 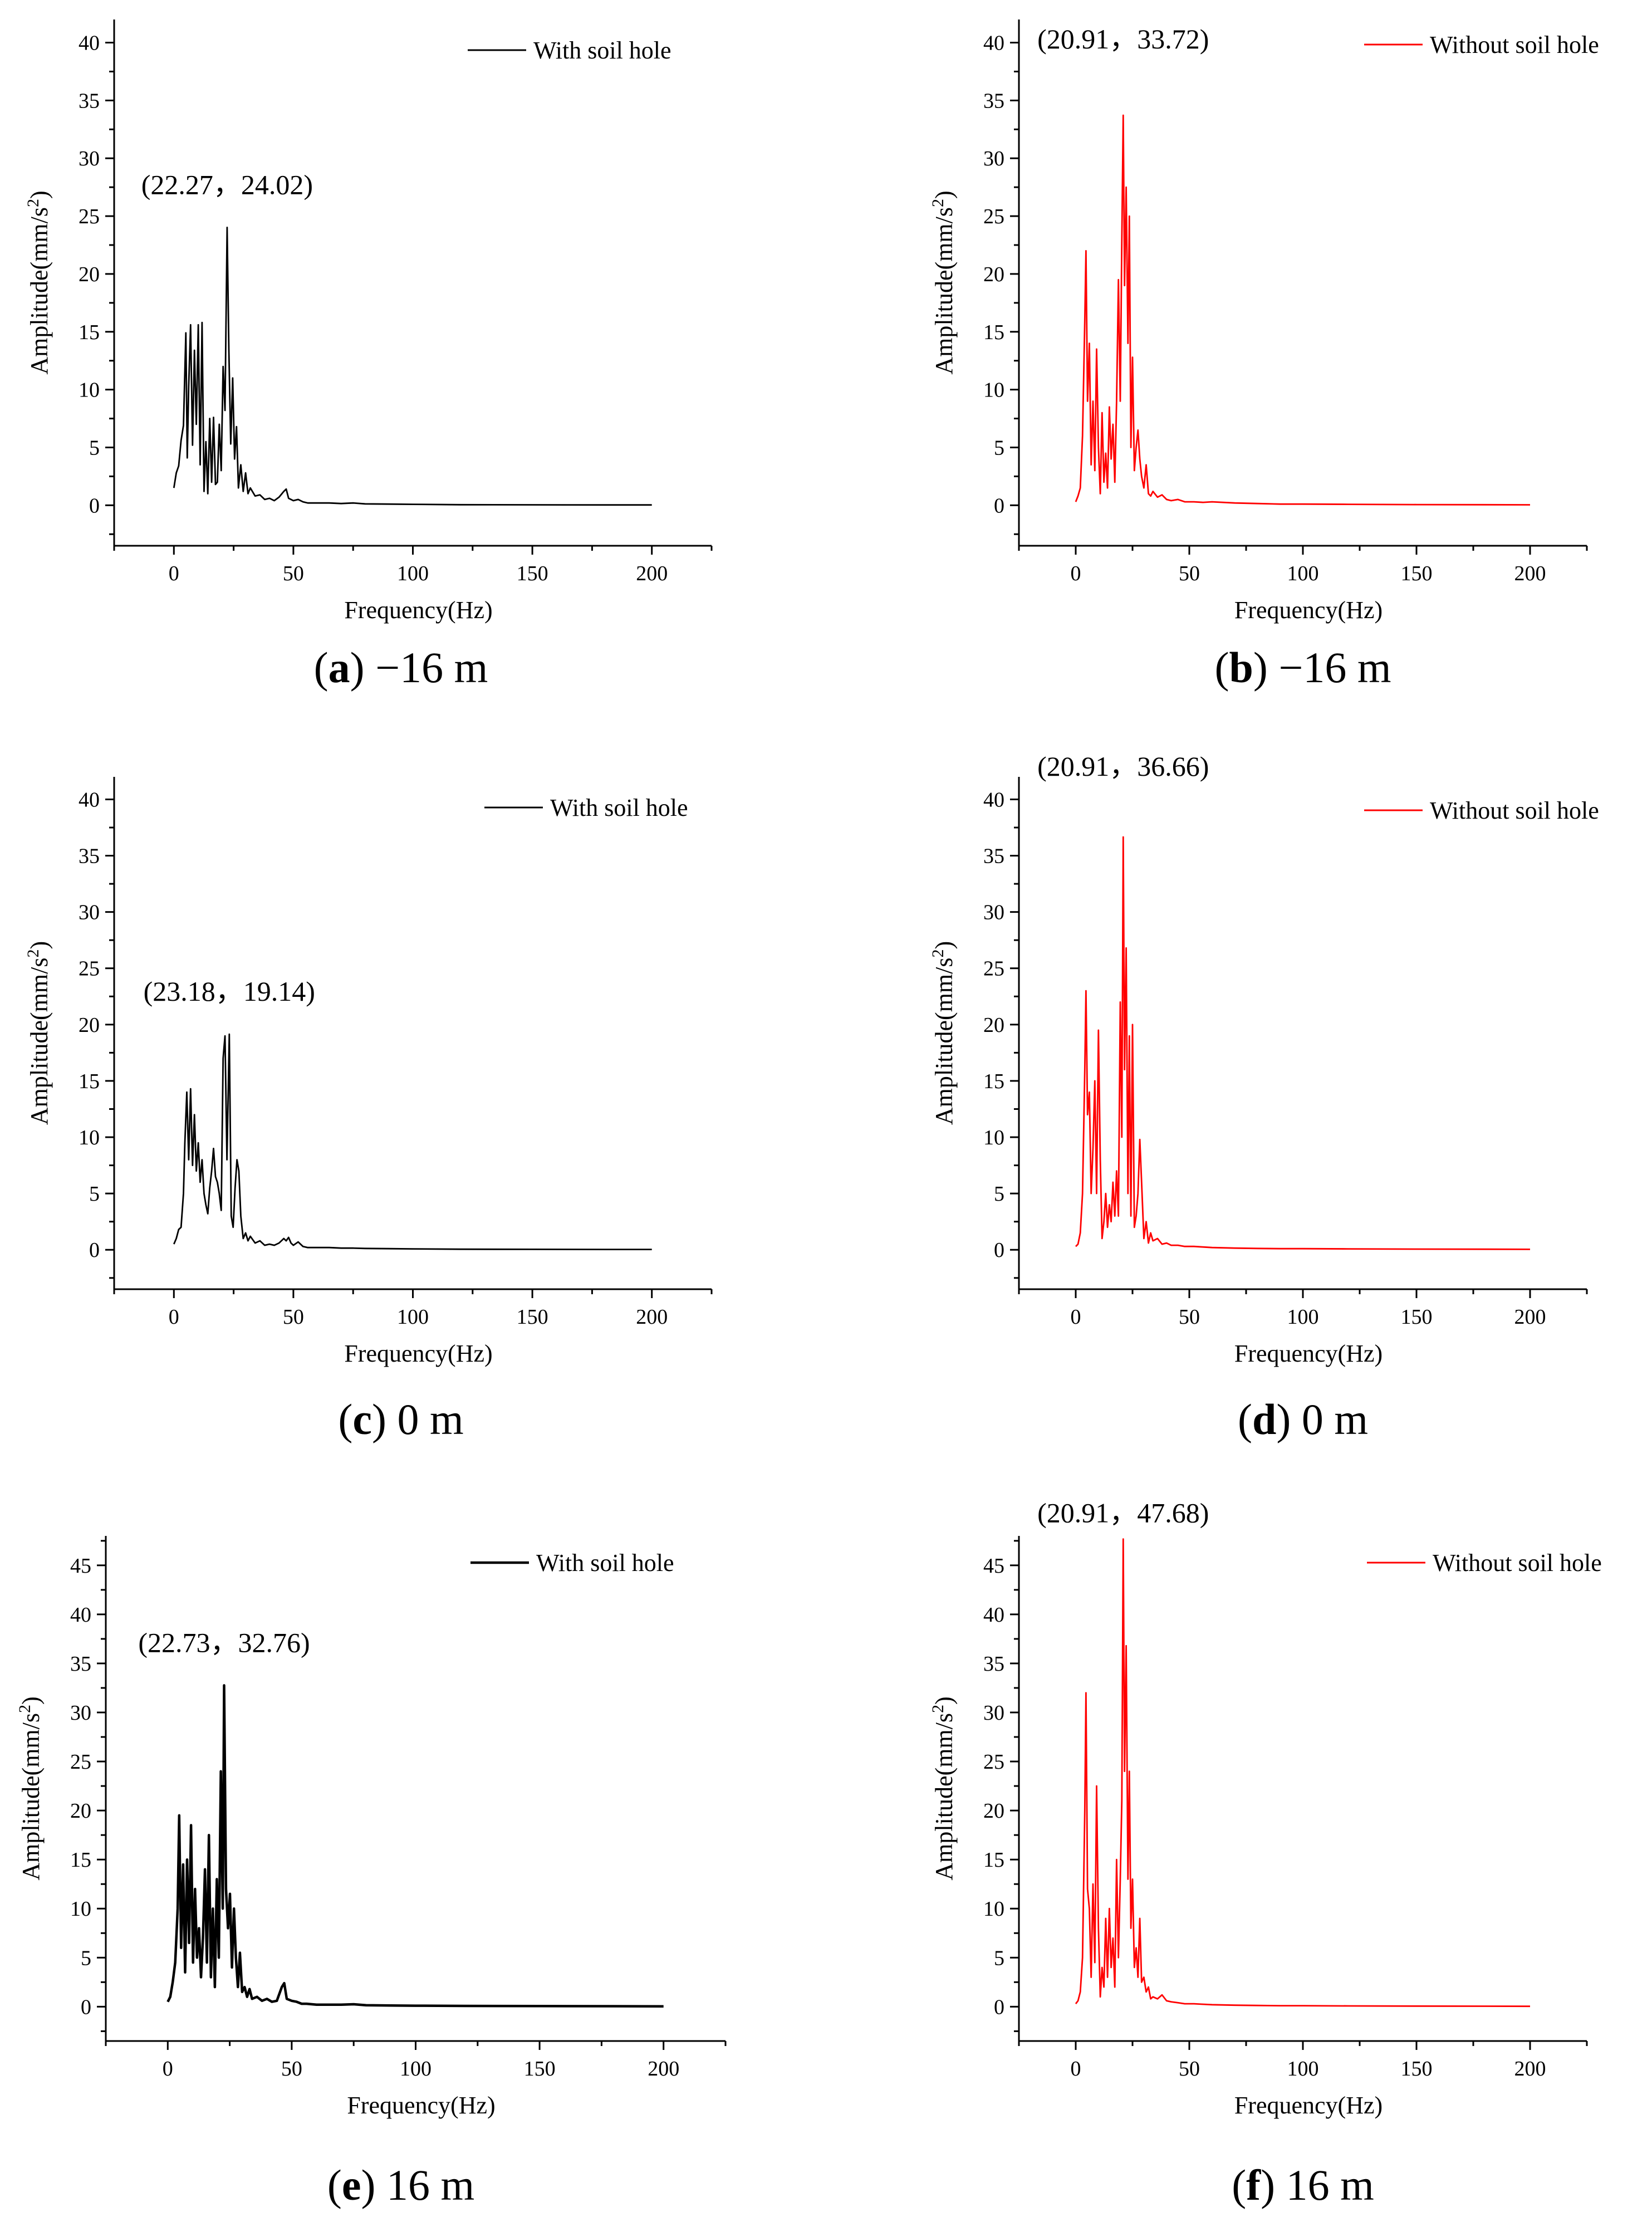 I want to click on panel-caption: (c) 0 m, so click(x=400, y=1419).